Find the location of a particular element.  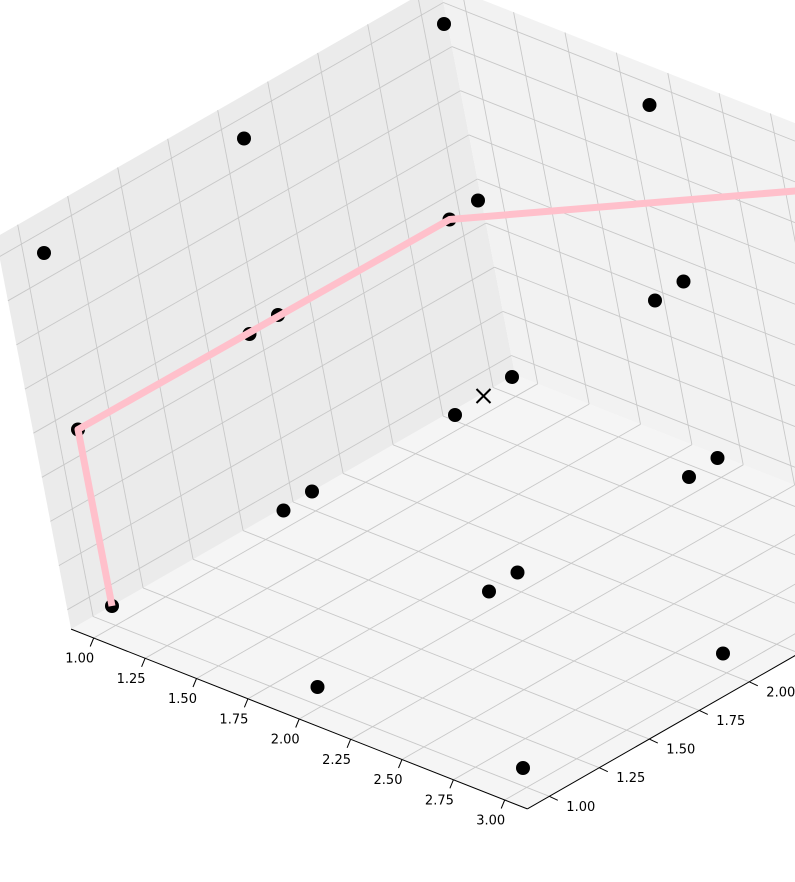

x-tick-label: 1.75 is located at coordinates (233, 719).